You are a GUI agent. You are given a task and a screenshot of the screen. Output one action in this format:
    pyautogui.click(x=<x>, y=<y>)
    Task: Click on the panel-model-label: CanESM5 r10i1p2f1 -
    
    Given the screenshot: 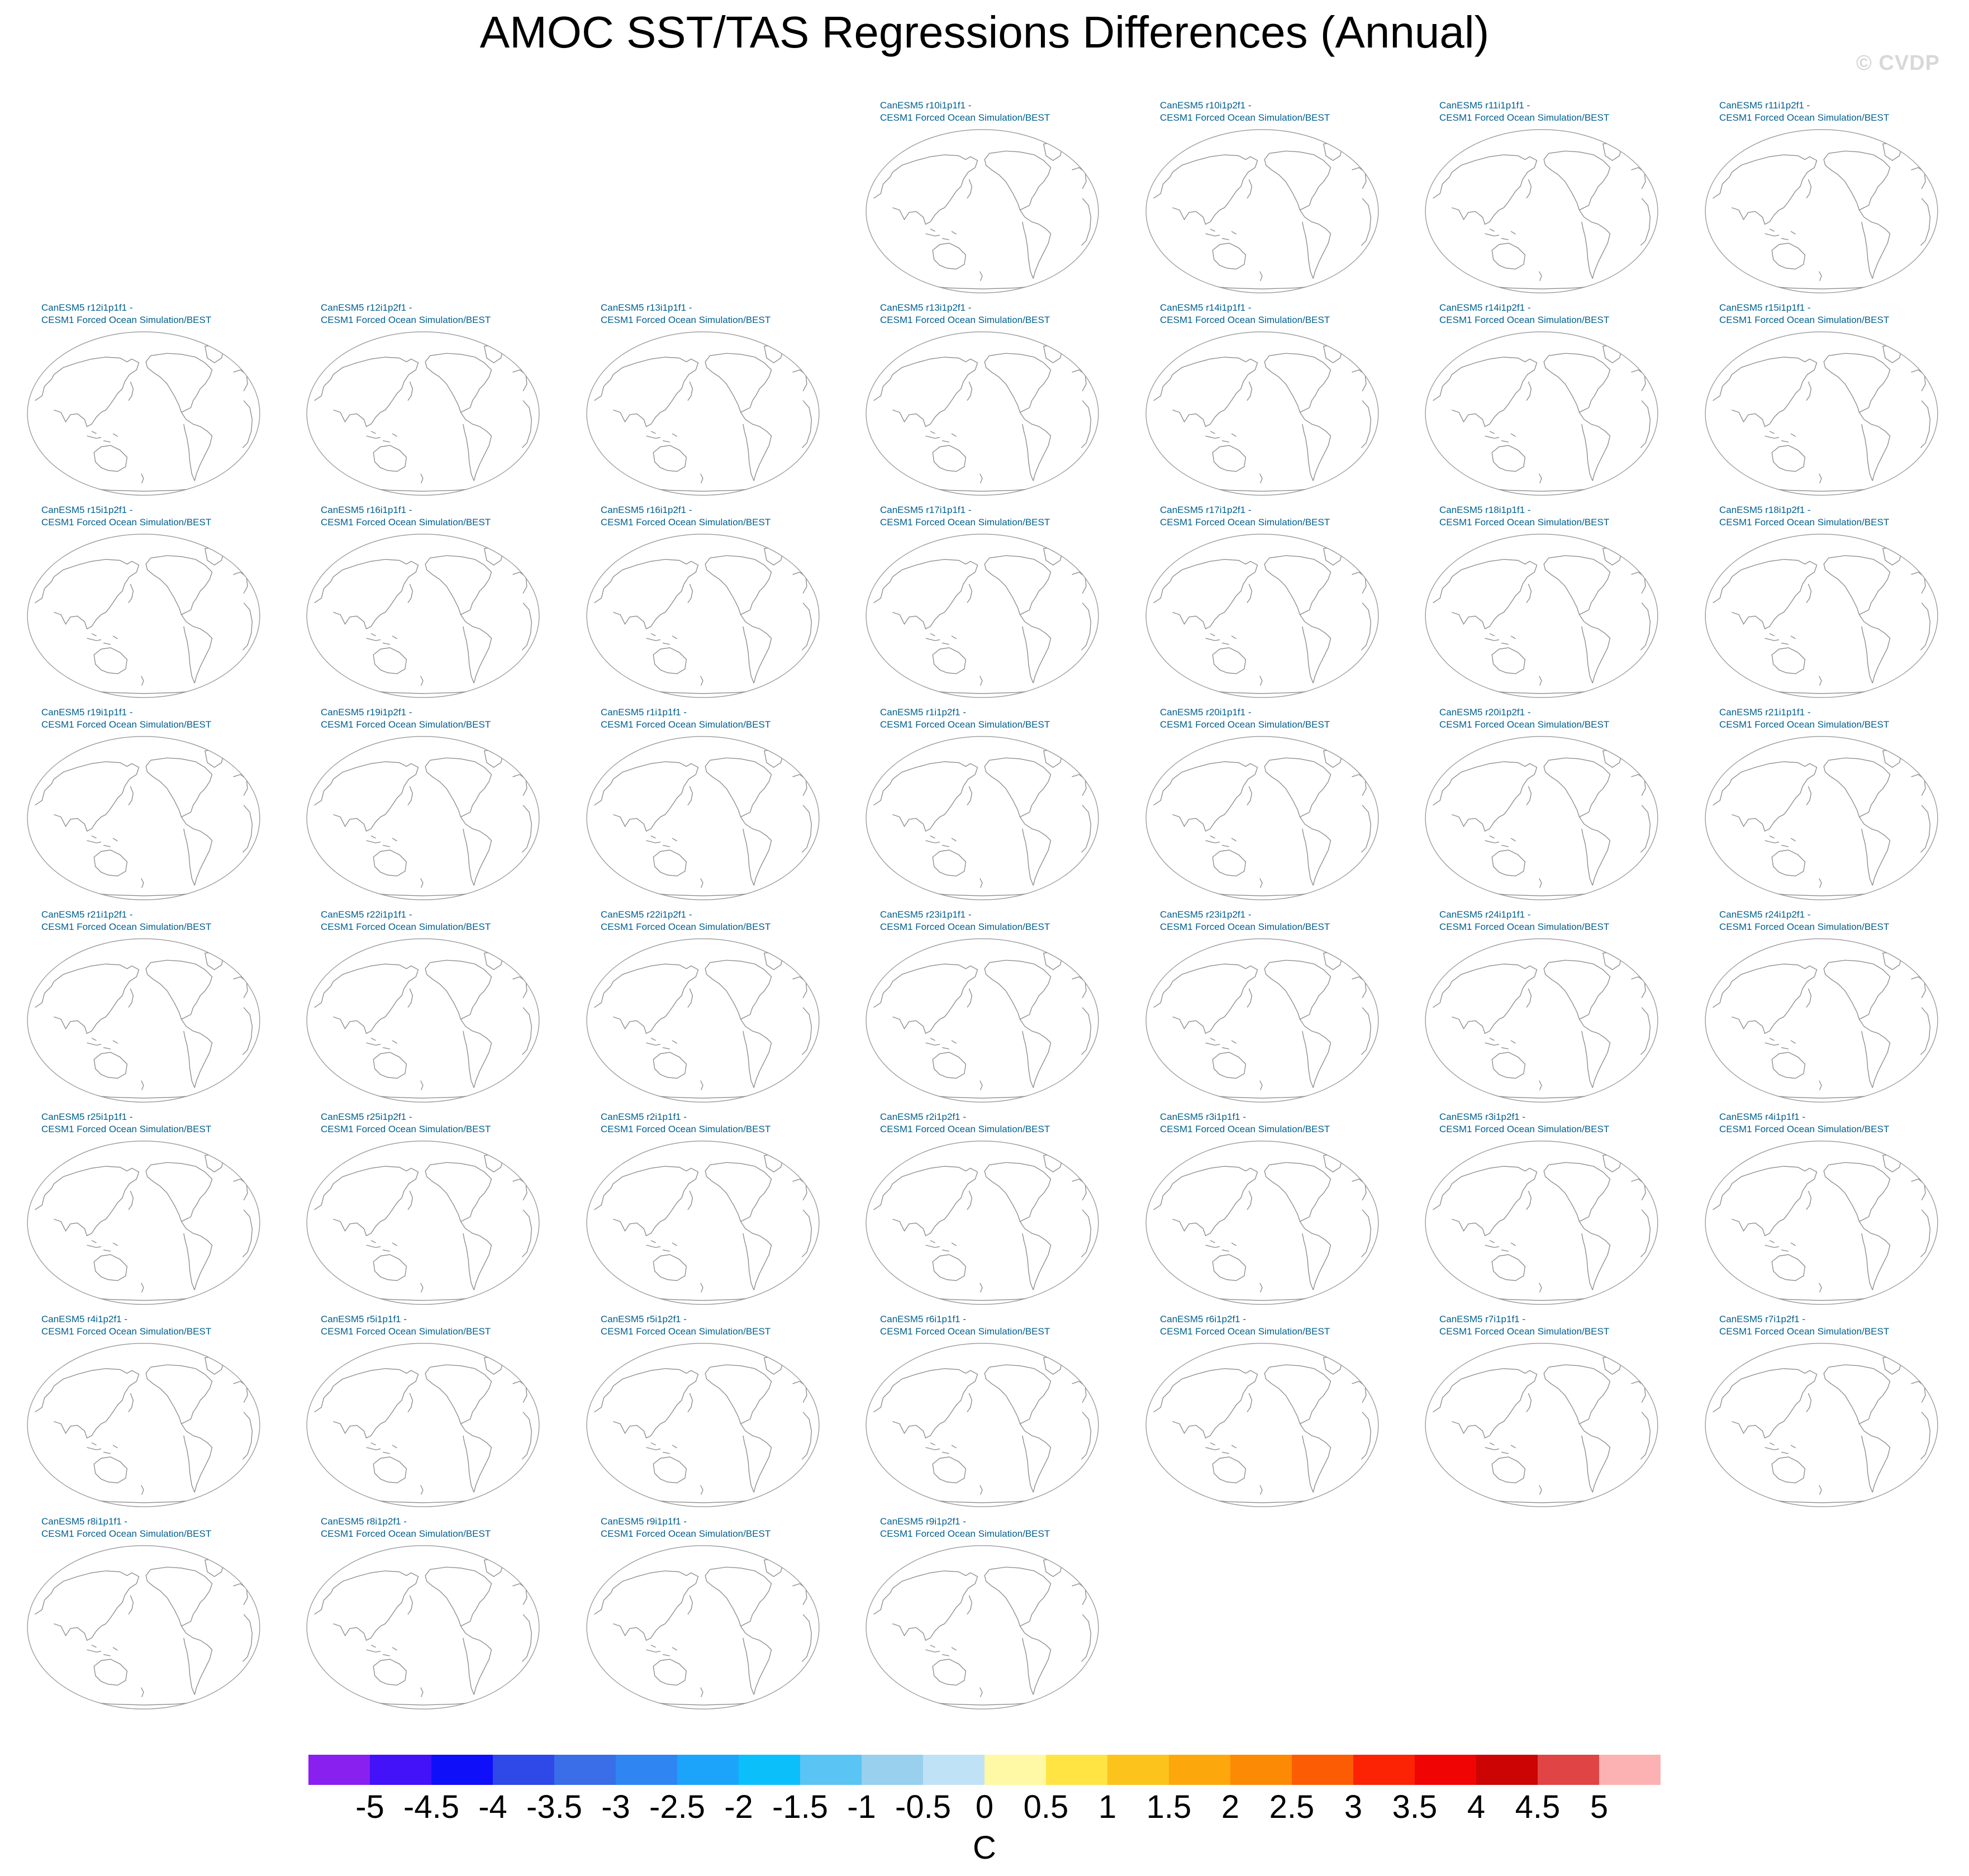 What is the action you would take?
    pyautogui.click(x=1206, y=105)
    